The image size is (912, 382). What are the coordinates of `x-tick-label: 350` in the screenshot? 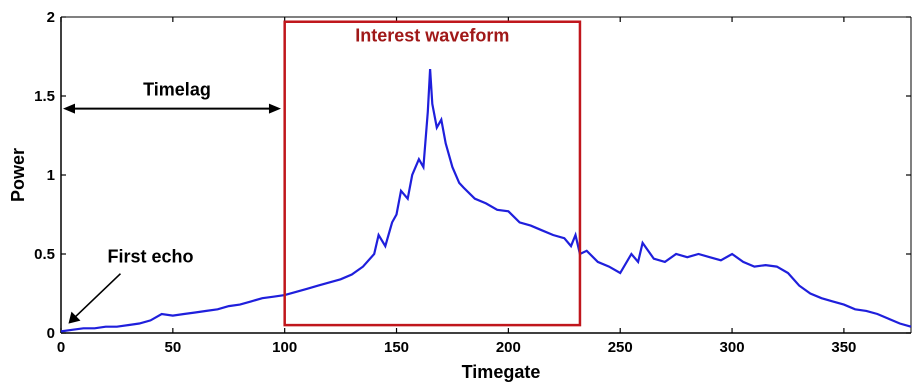 It's located at (843, 347).